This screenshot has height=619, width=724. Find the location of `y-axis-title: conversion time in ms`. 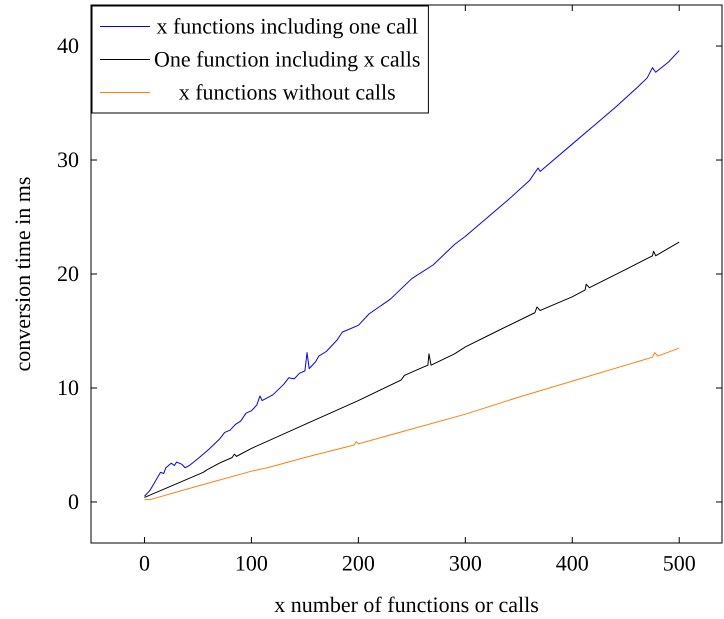

y-axis-title: conversion time in ms is located at coordinates (22, 274).